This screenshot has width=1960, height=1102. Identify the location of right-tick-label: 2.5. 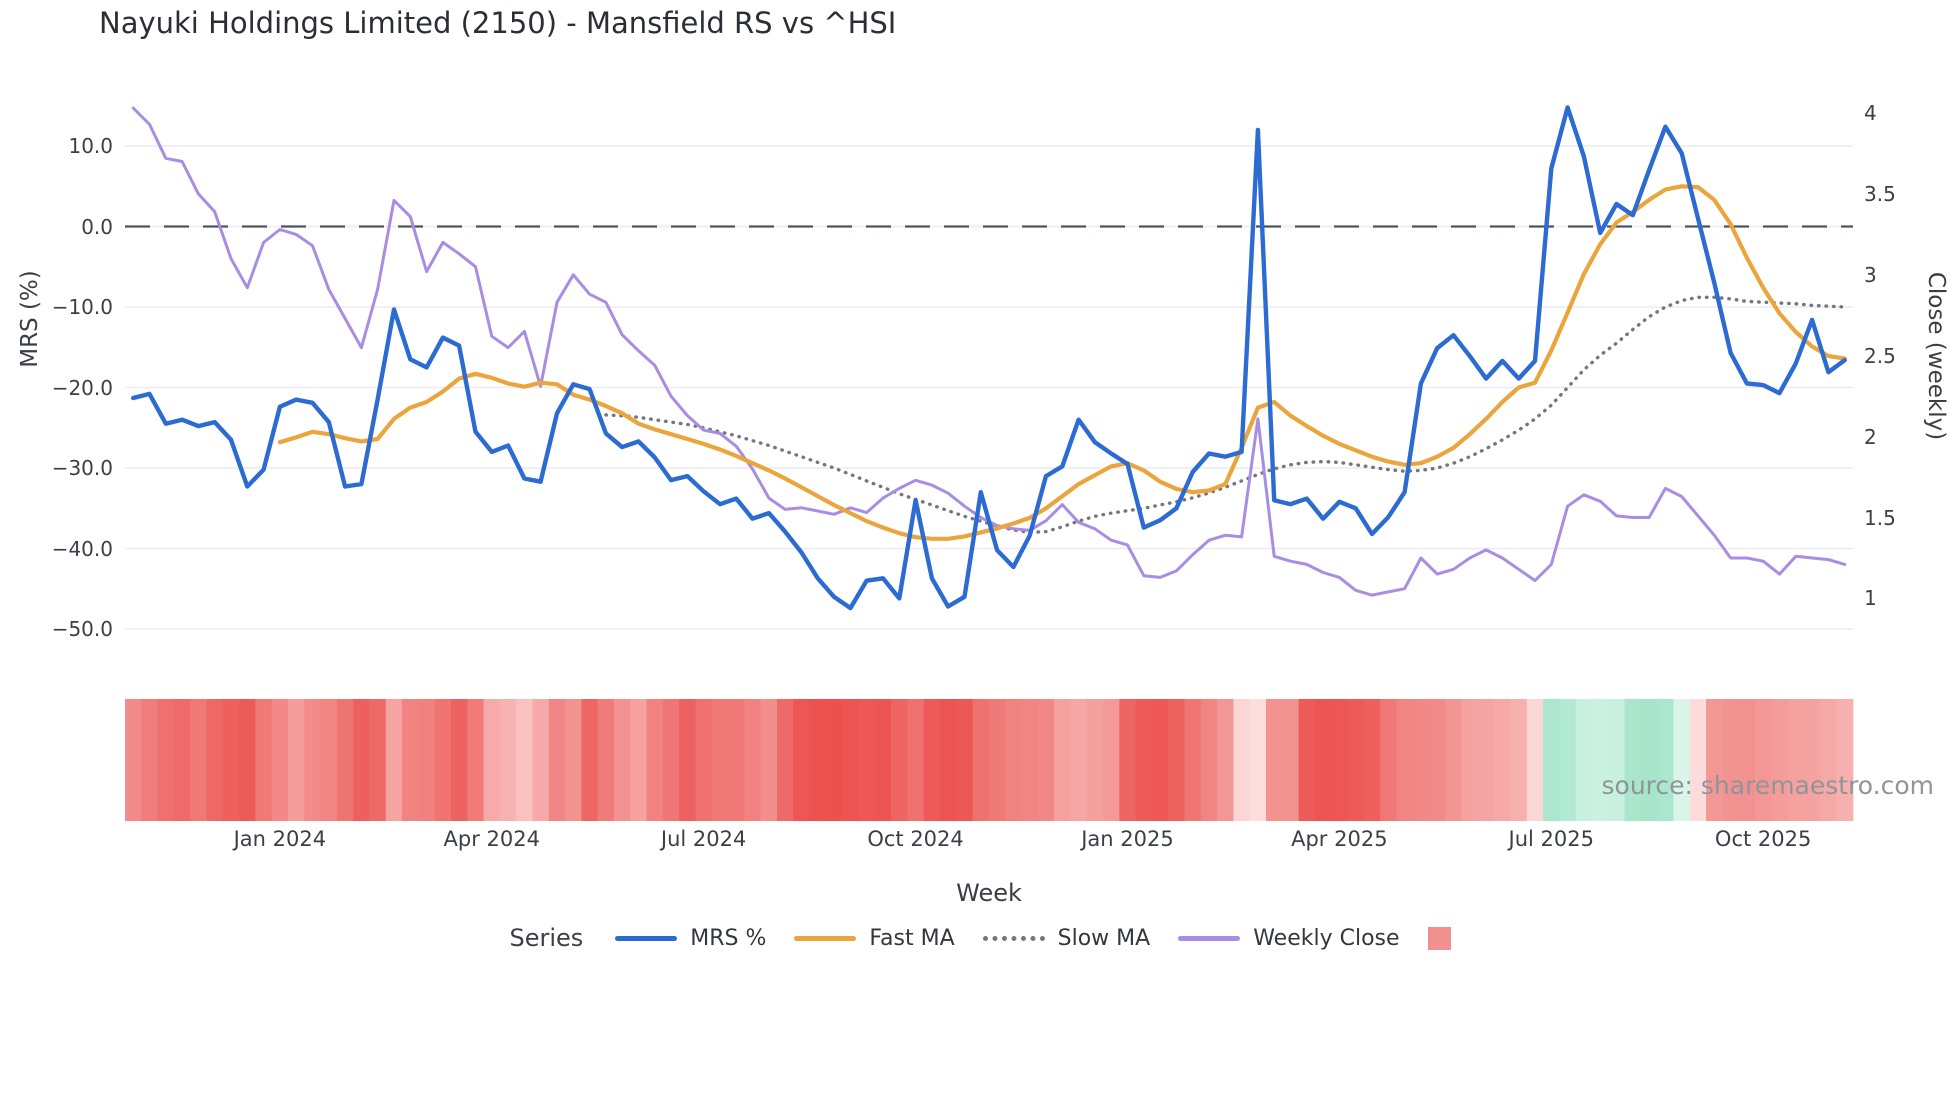
(1880, 355).